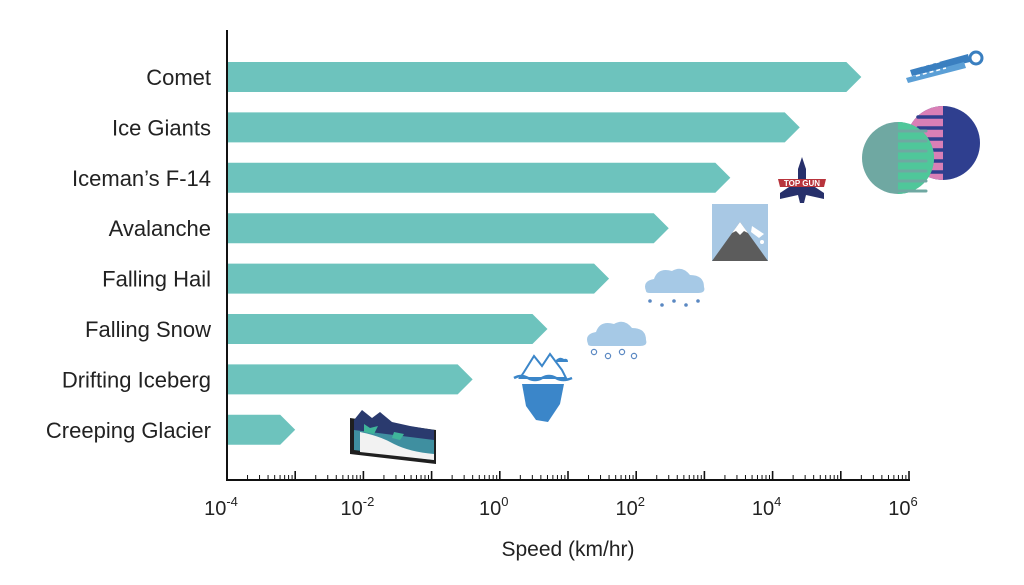  Describe the element at coordinates (641, 501) in the screenshot. I see `tick-exponent: 2` at that location.